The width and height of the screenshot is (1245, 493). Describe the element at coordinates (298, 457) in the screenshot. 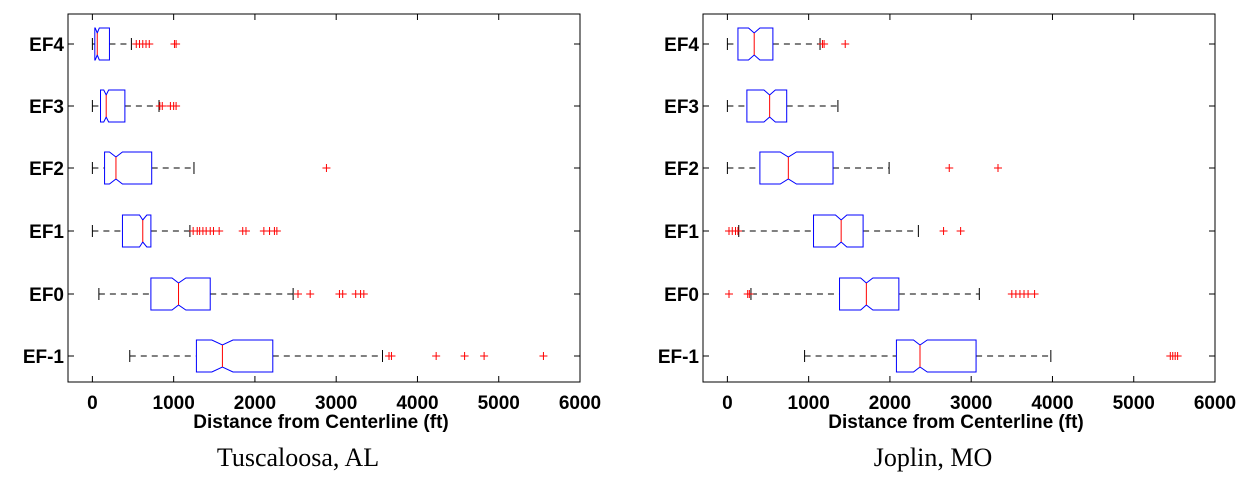

I see `caption-tuscaloosa: Tuscaloosa, AL` at that location.